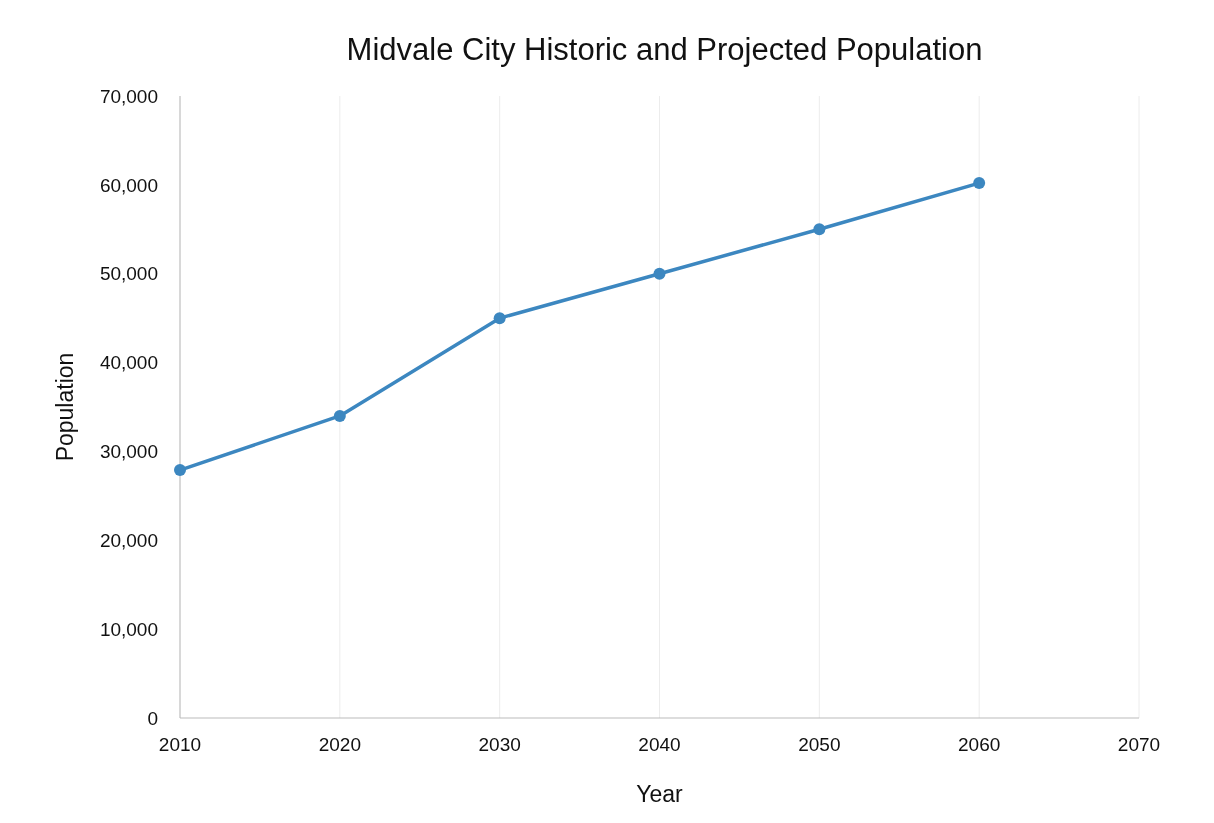 The width and height of the screenshot is (1214, 823). What do you see at coordinates (819, 744) in the screenshot?
I see `x-tick-label: 2050` at bounding box center [819, 744].